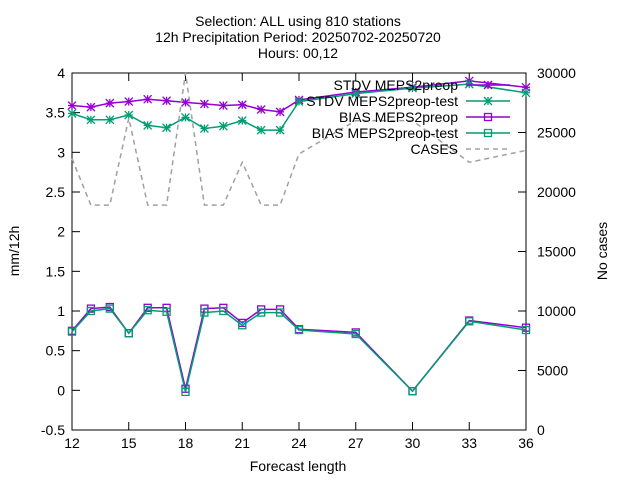 This screenshot has height=480, width=640. I want to click on y-tick-label: 0.5, so click(56, 351).